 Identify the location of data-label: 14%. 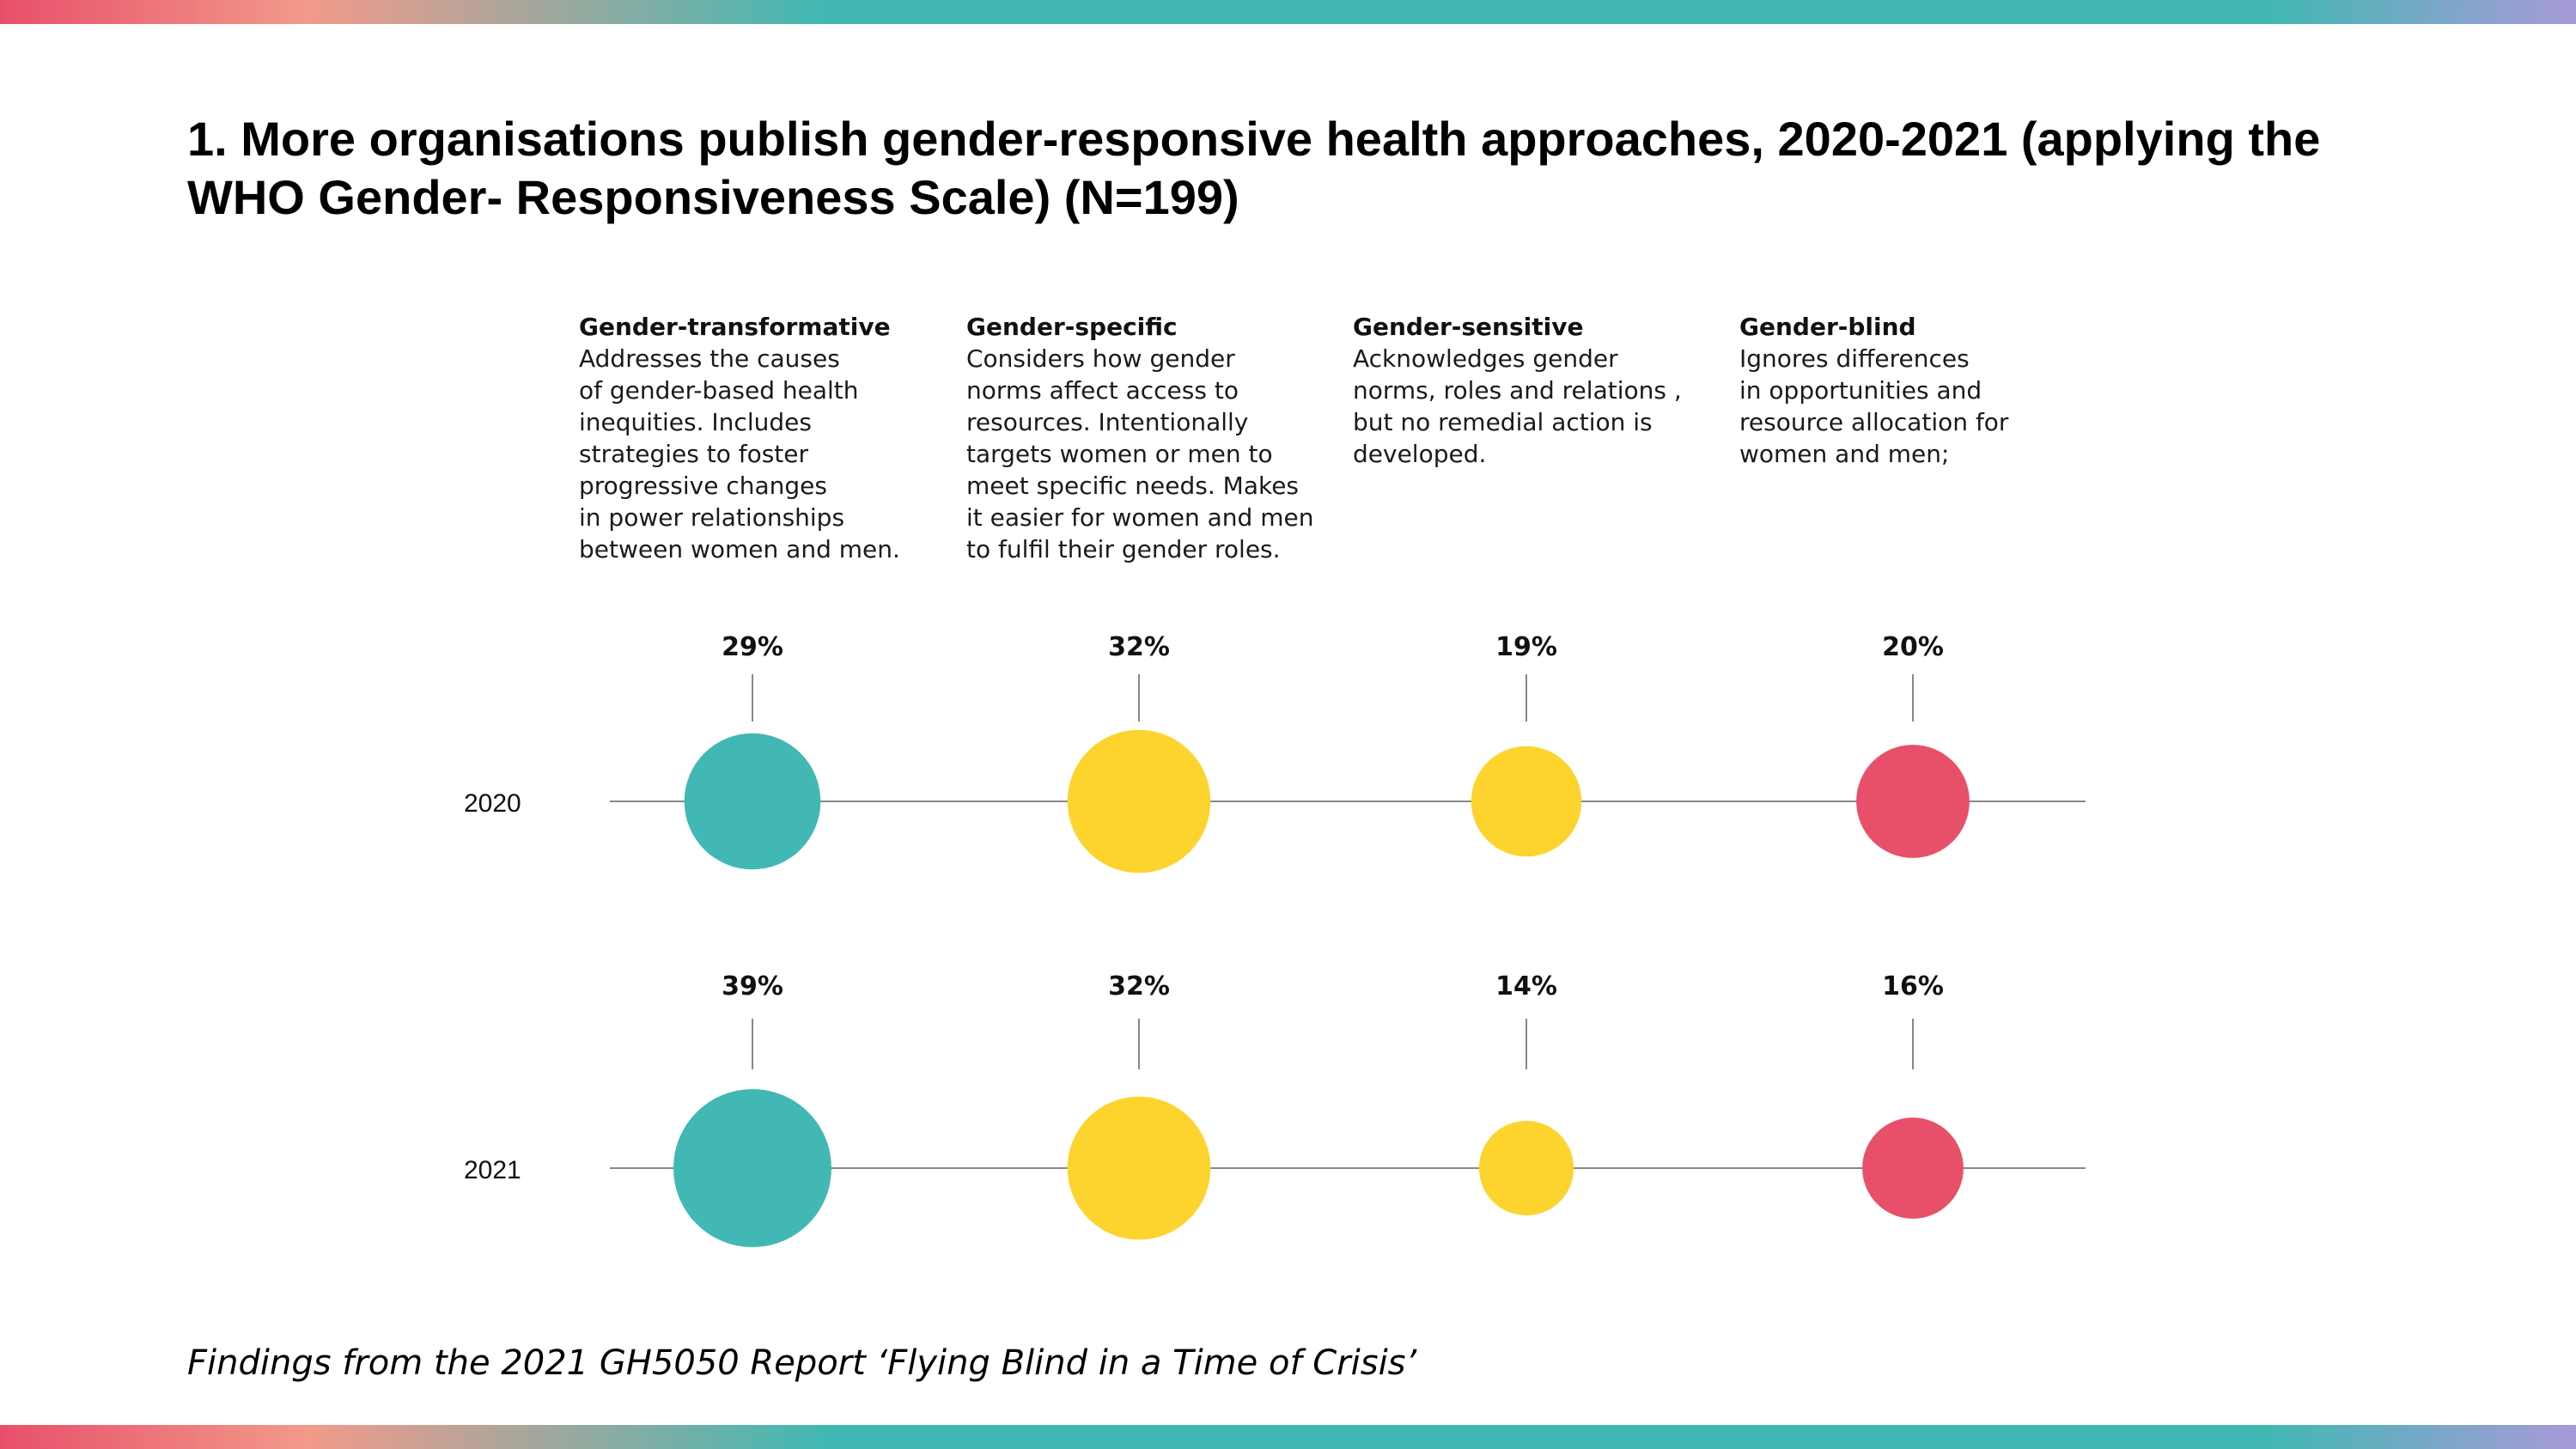
(1526, 986).